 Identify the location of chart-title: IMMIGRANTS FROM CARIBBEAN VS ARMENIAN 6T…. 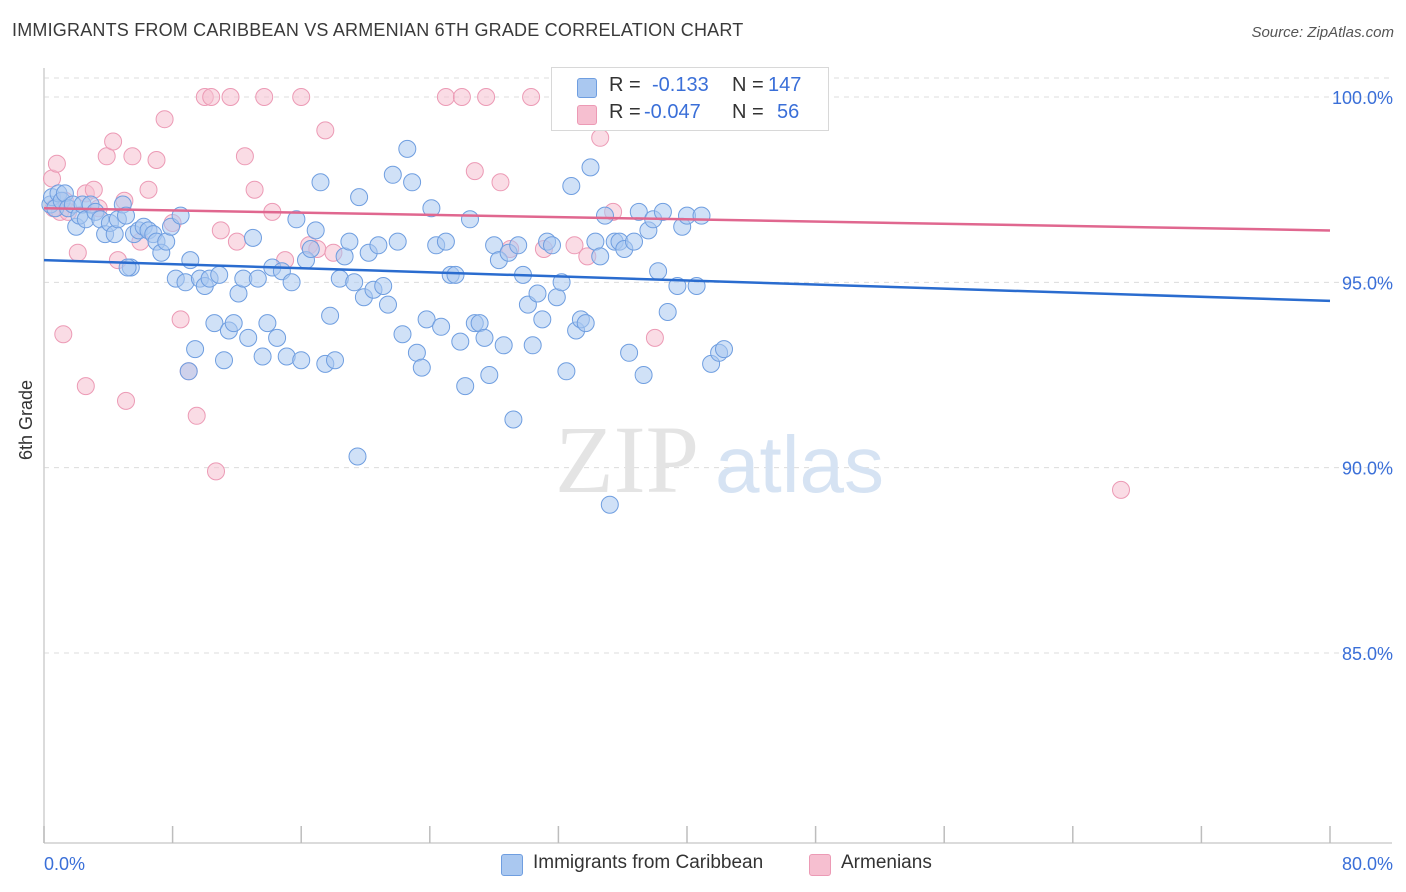
(378, 30).